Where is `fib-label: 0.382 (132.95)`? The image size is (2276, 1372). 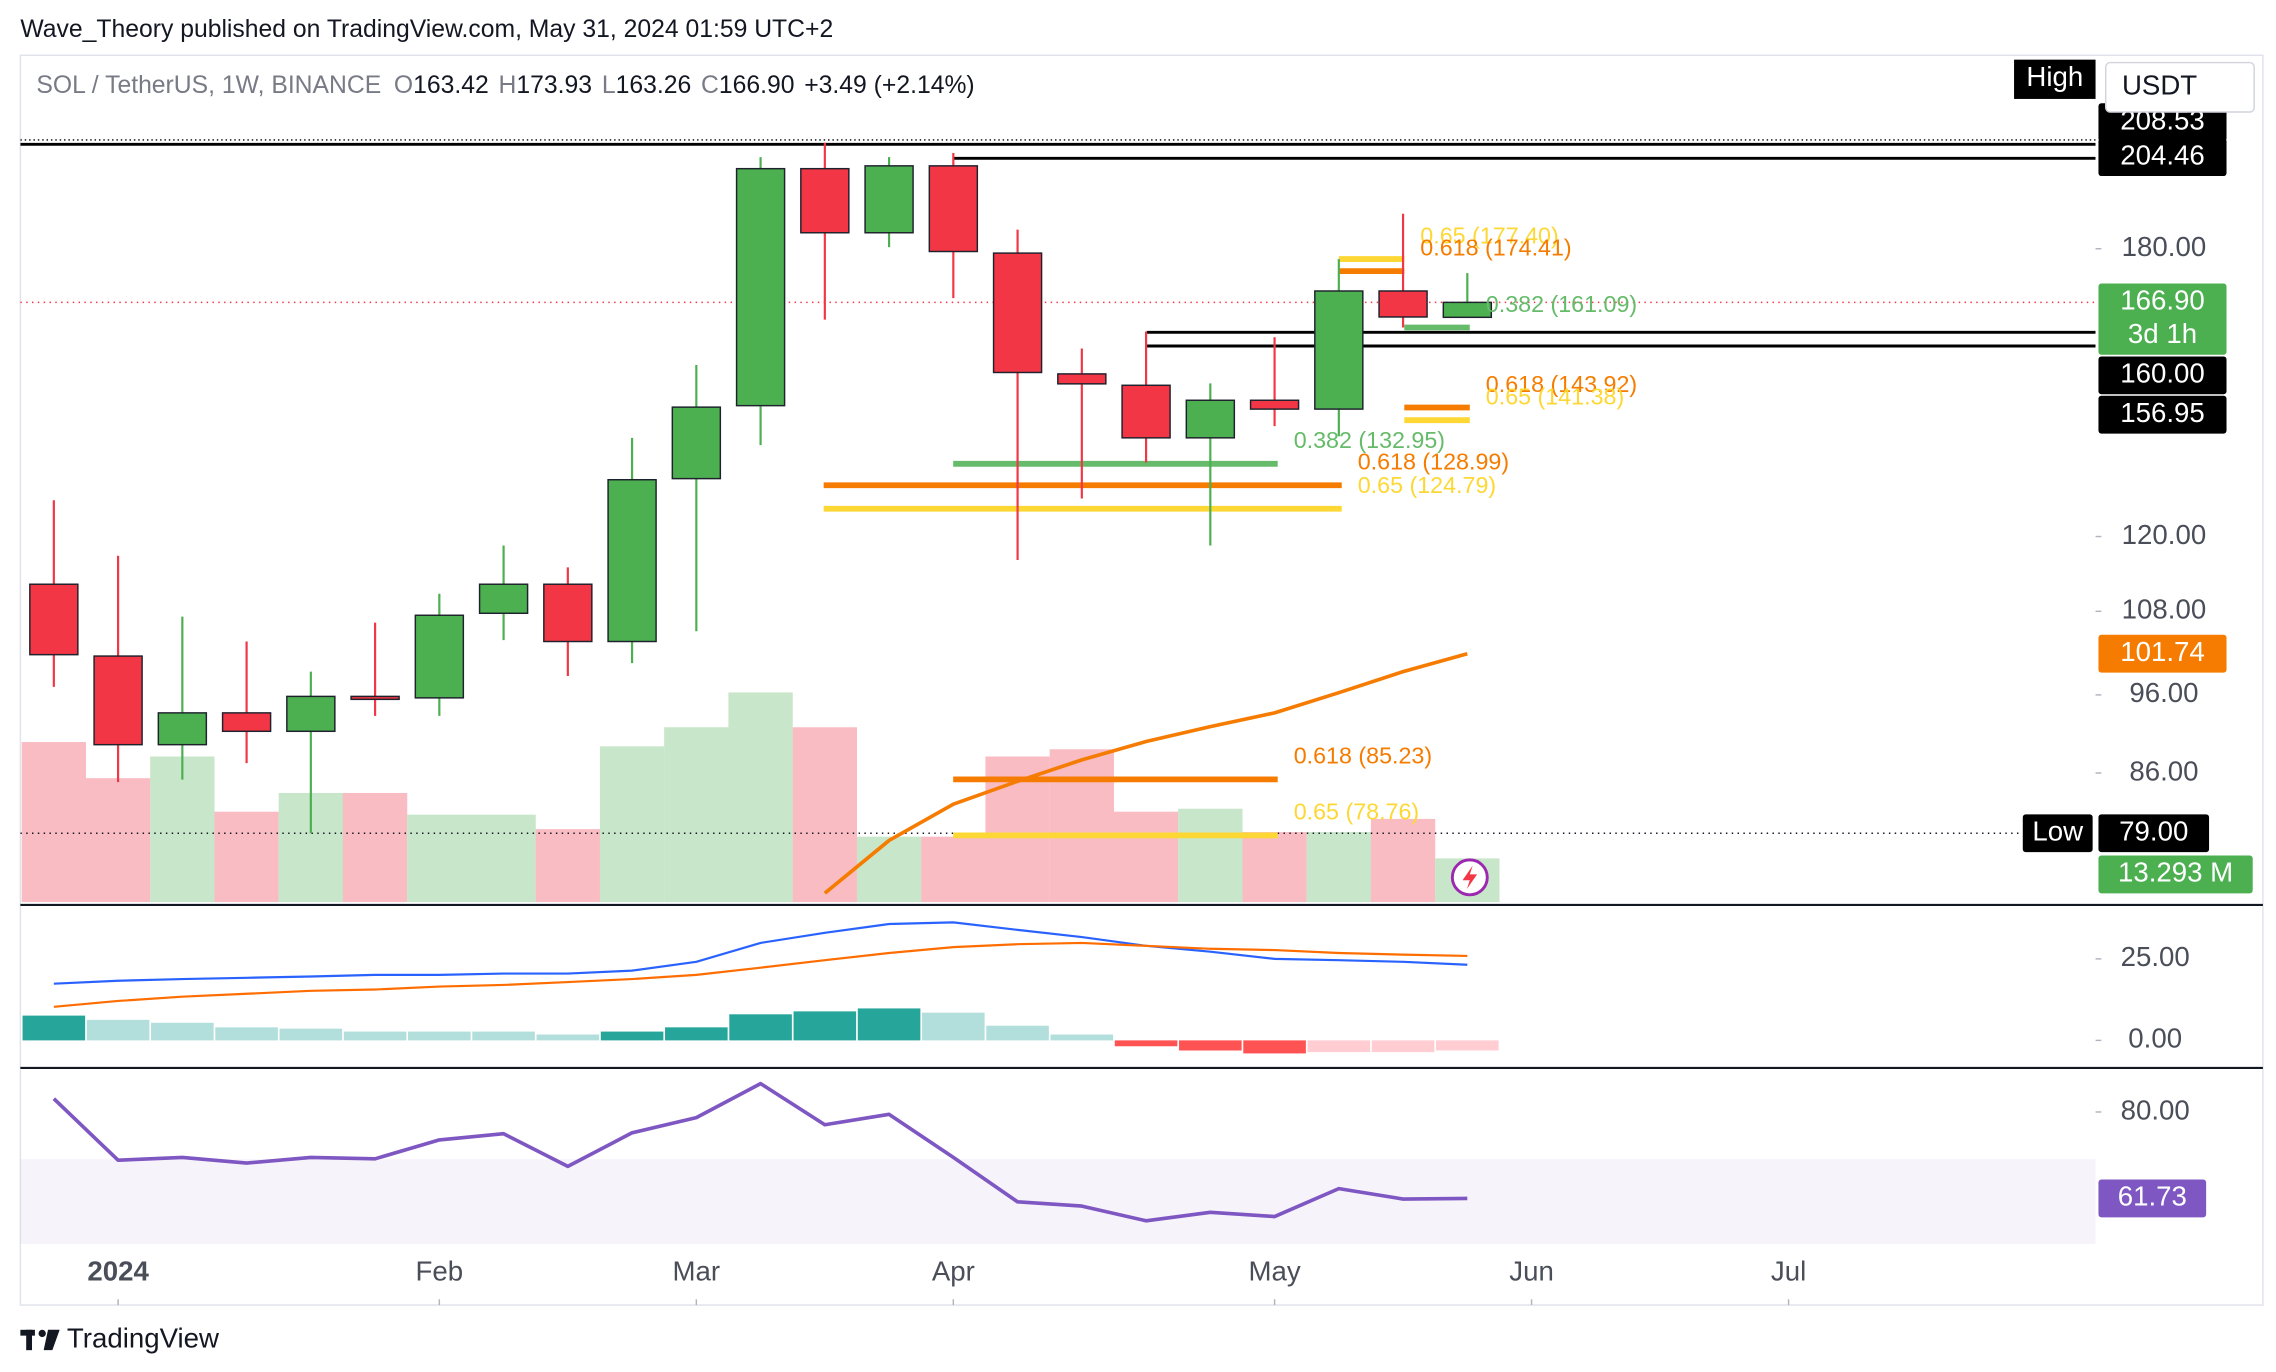
fib-label: 0.382 (132.95) is located at coordinates (1369, 440).